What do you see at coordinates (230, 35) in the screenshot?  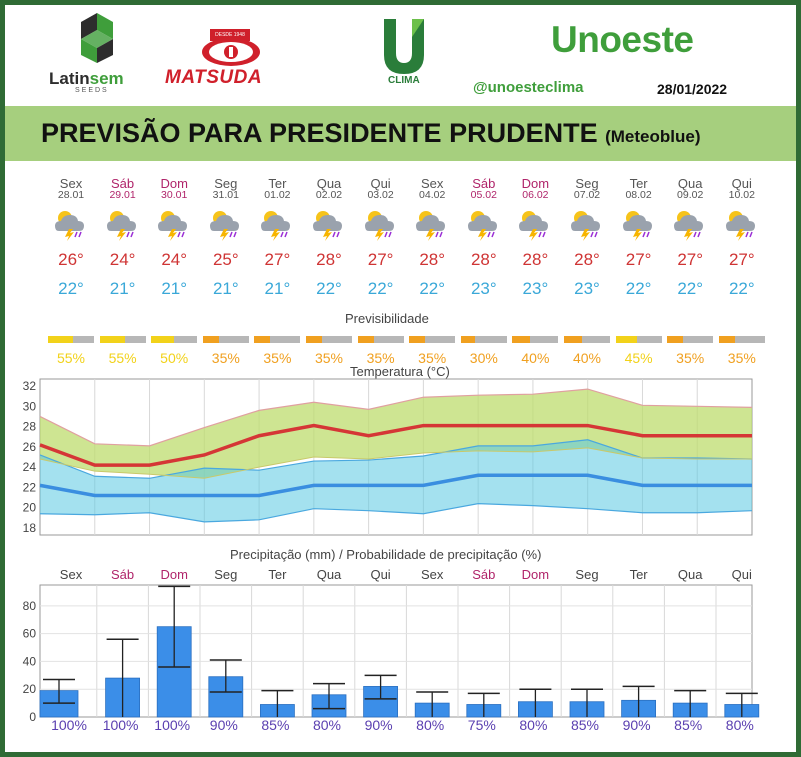 I see `matsuda-logo-tag: DESDE 1948` at bounding box center [230, 35].